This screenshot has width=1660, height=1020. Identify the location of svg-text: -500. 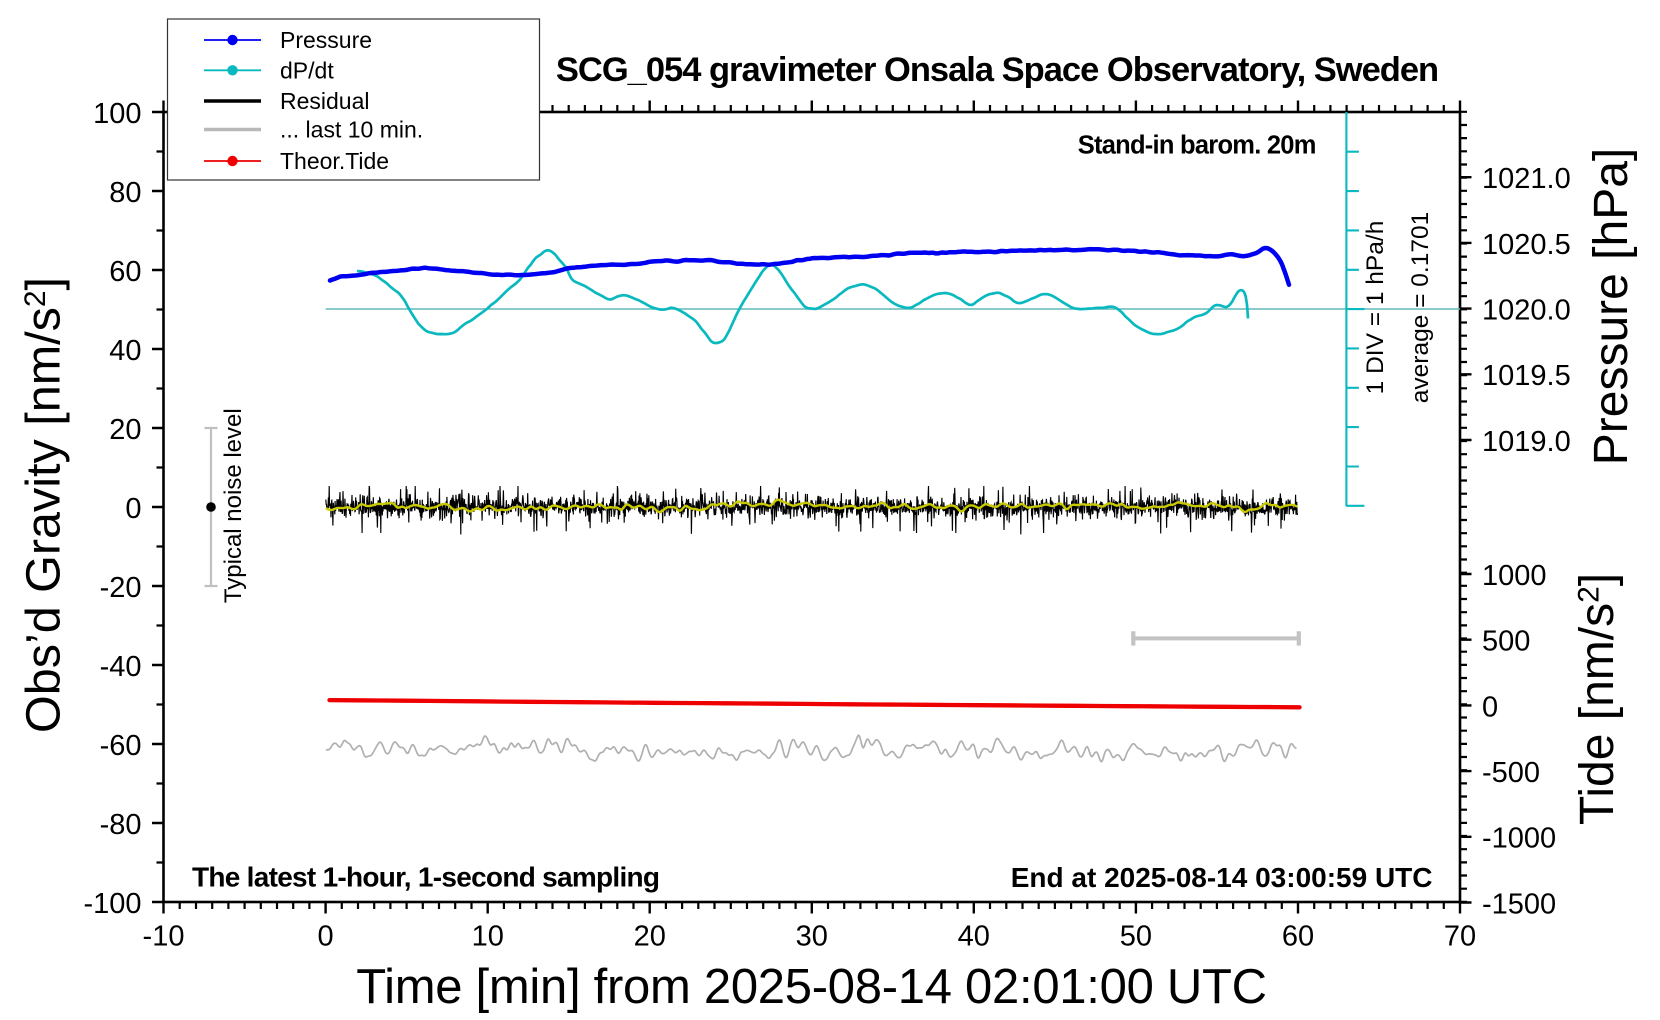
(1511, 773).